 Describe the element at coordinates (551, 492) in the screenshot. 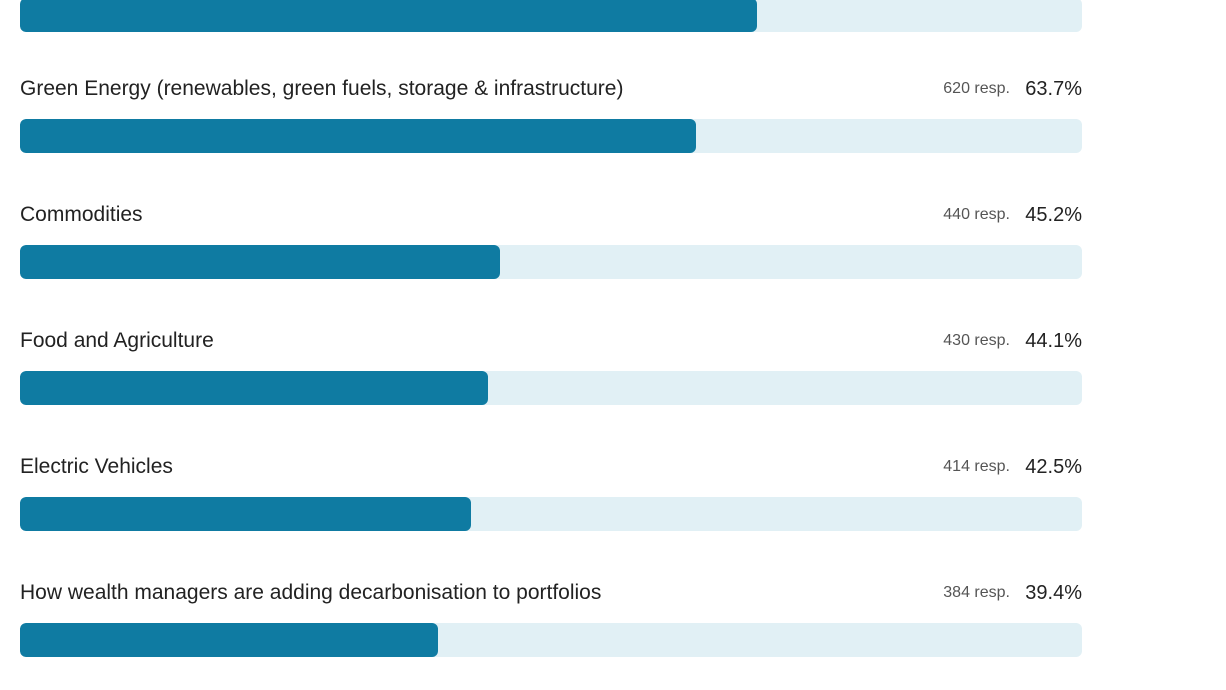

I see `result-row-electric-vehicles: Electric Vehicles 414 resp. 42.5%` at that location.